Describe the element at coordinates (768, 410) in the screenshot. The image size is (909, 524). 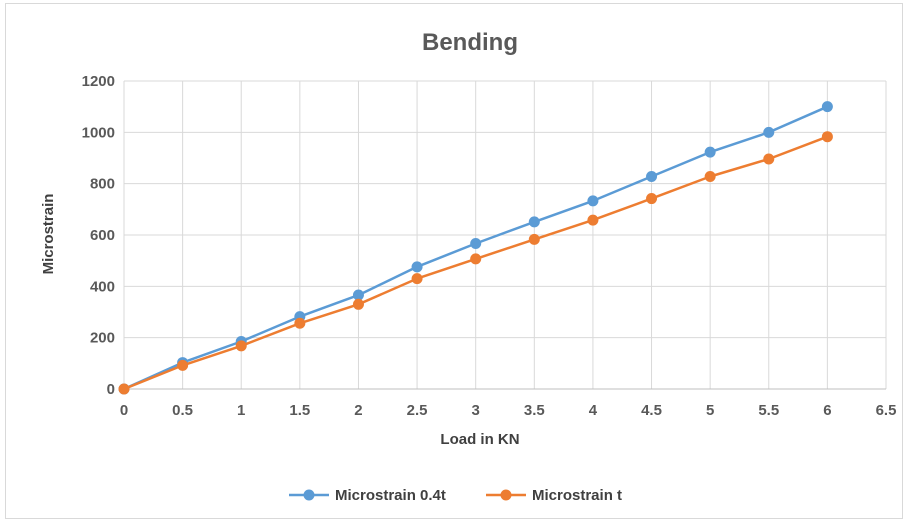
I see `x-tick-label: 5.5` at that location.